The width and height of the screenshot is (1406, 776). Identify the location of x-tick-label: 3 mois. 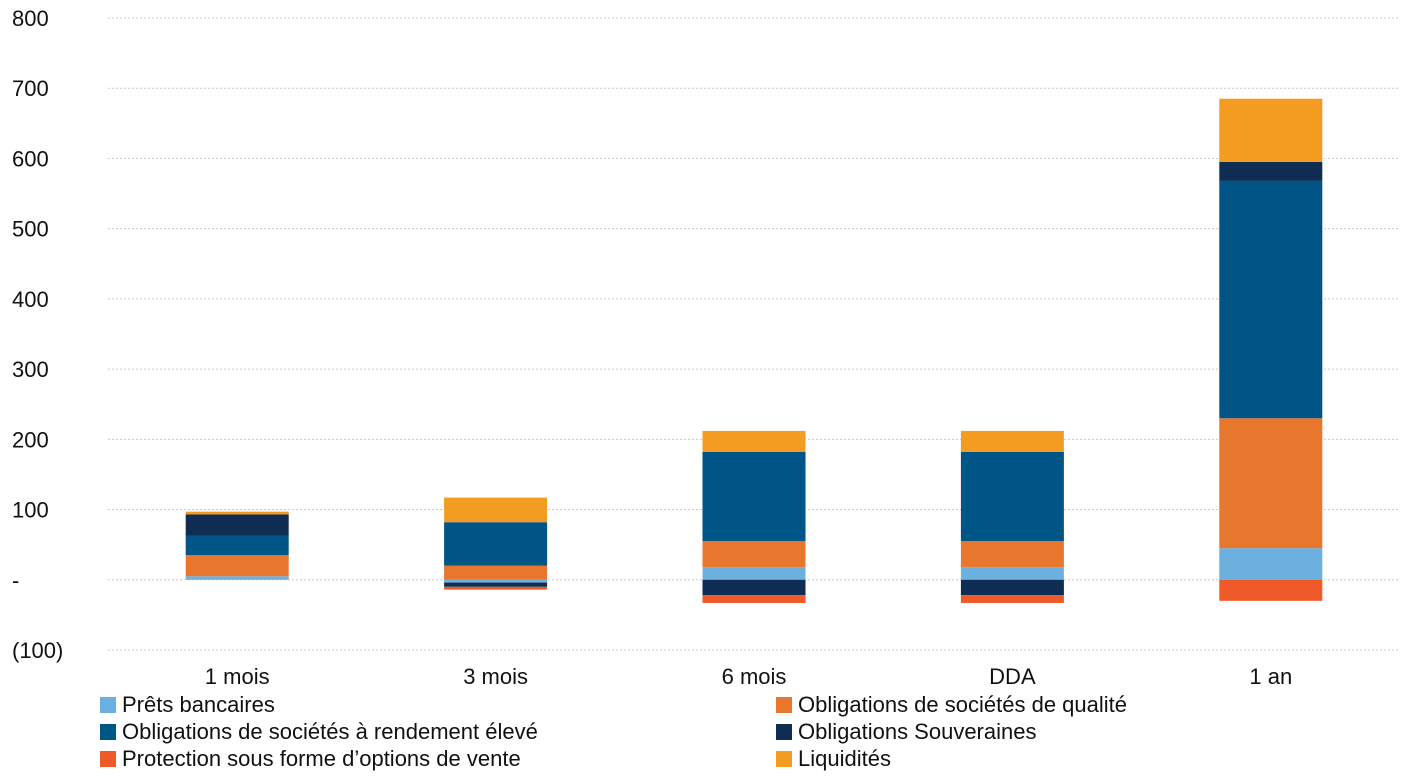
(495, 676).